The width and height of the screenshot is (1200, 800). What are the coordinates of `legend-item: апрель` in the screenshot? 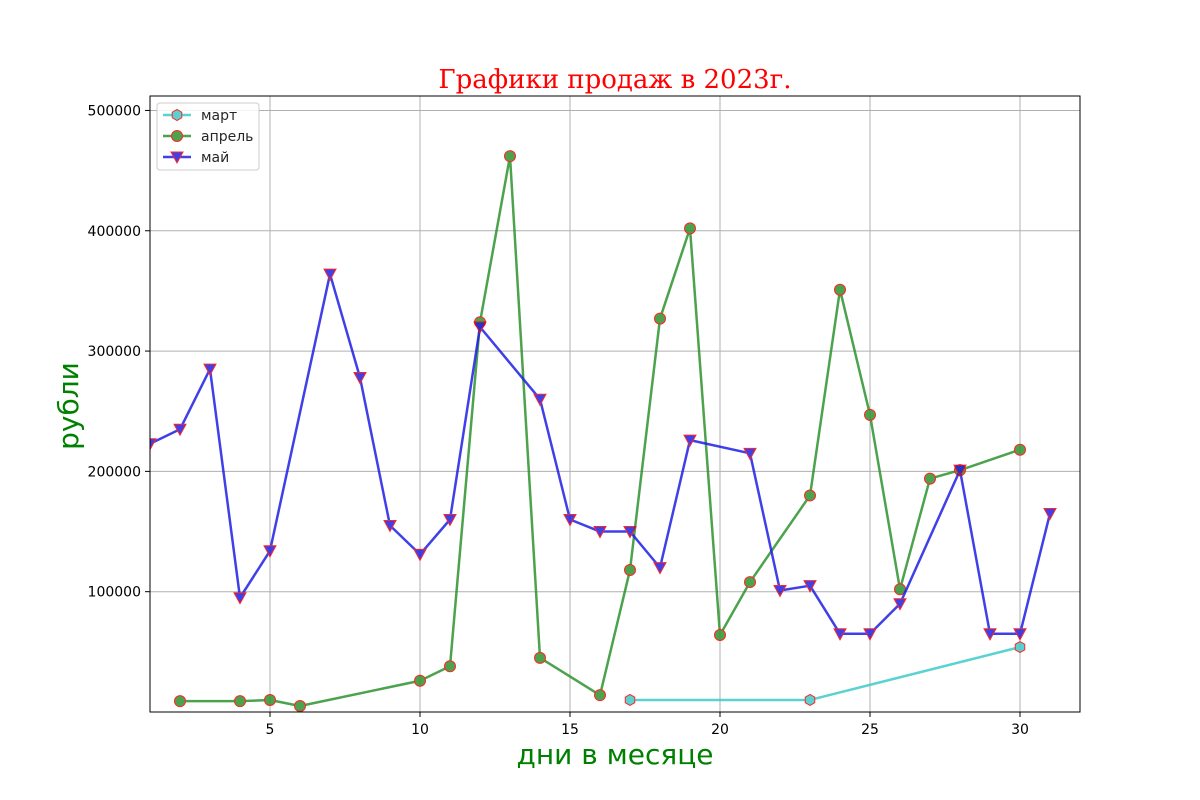 It's located at (208, 137).